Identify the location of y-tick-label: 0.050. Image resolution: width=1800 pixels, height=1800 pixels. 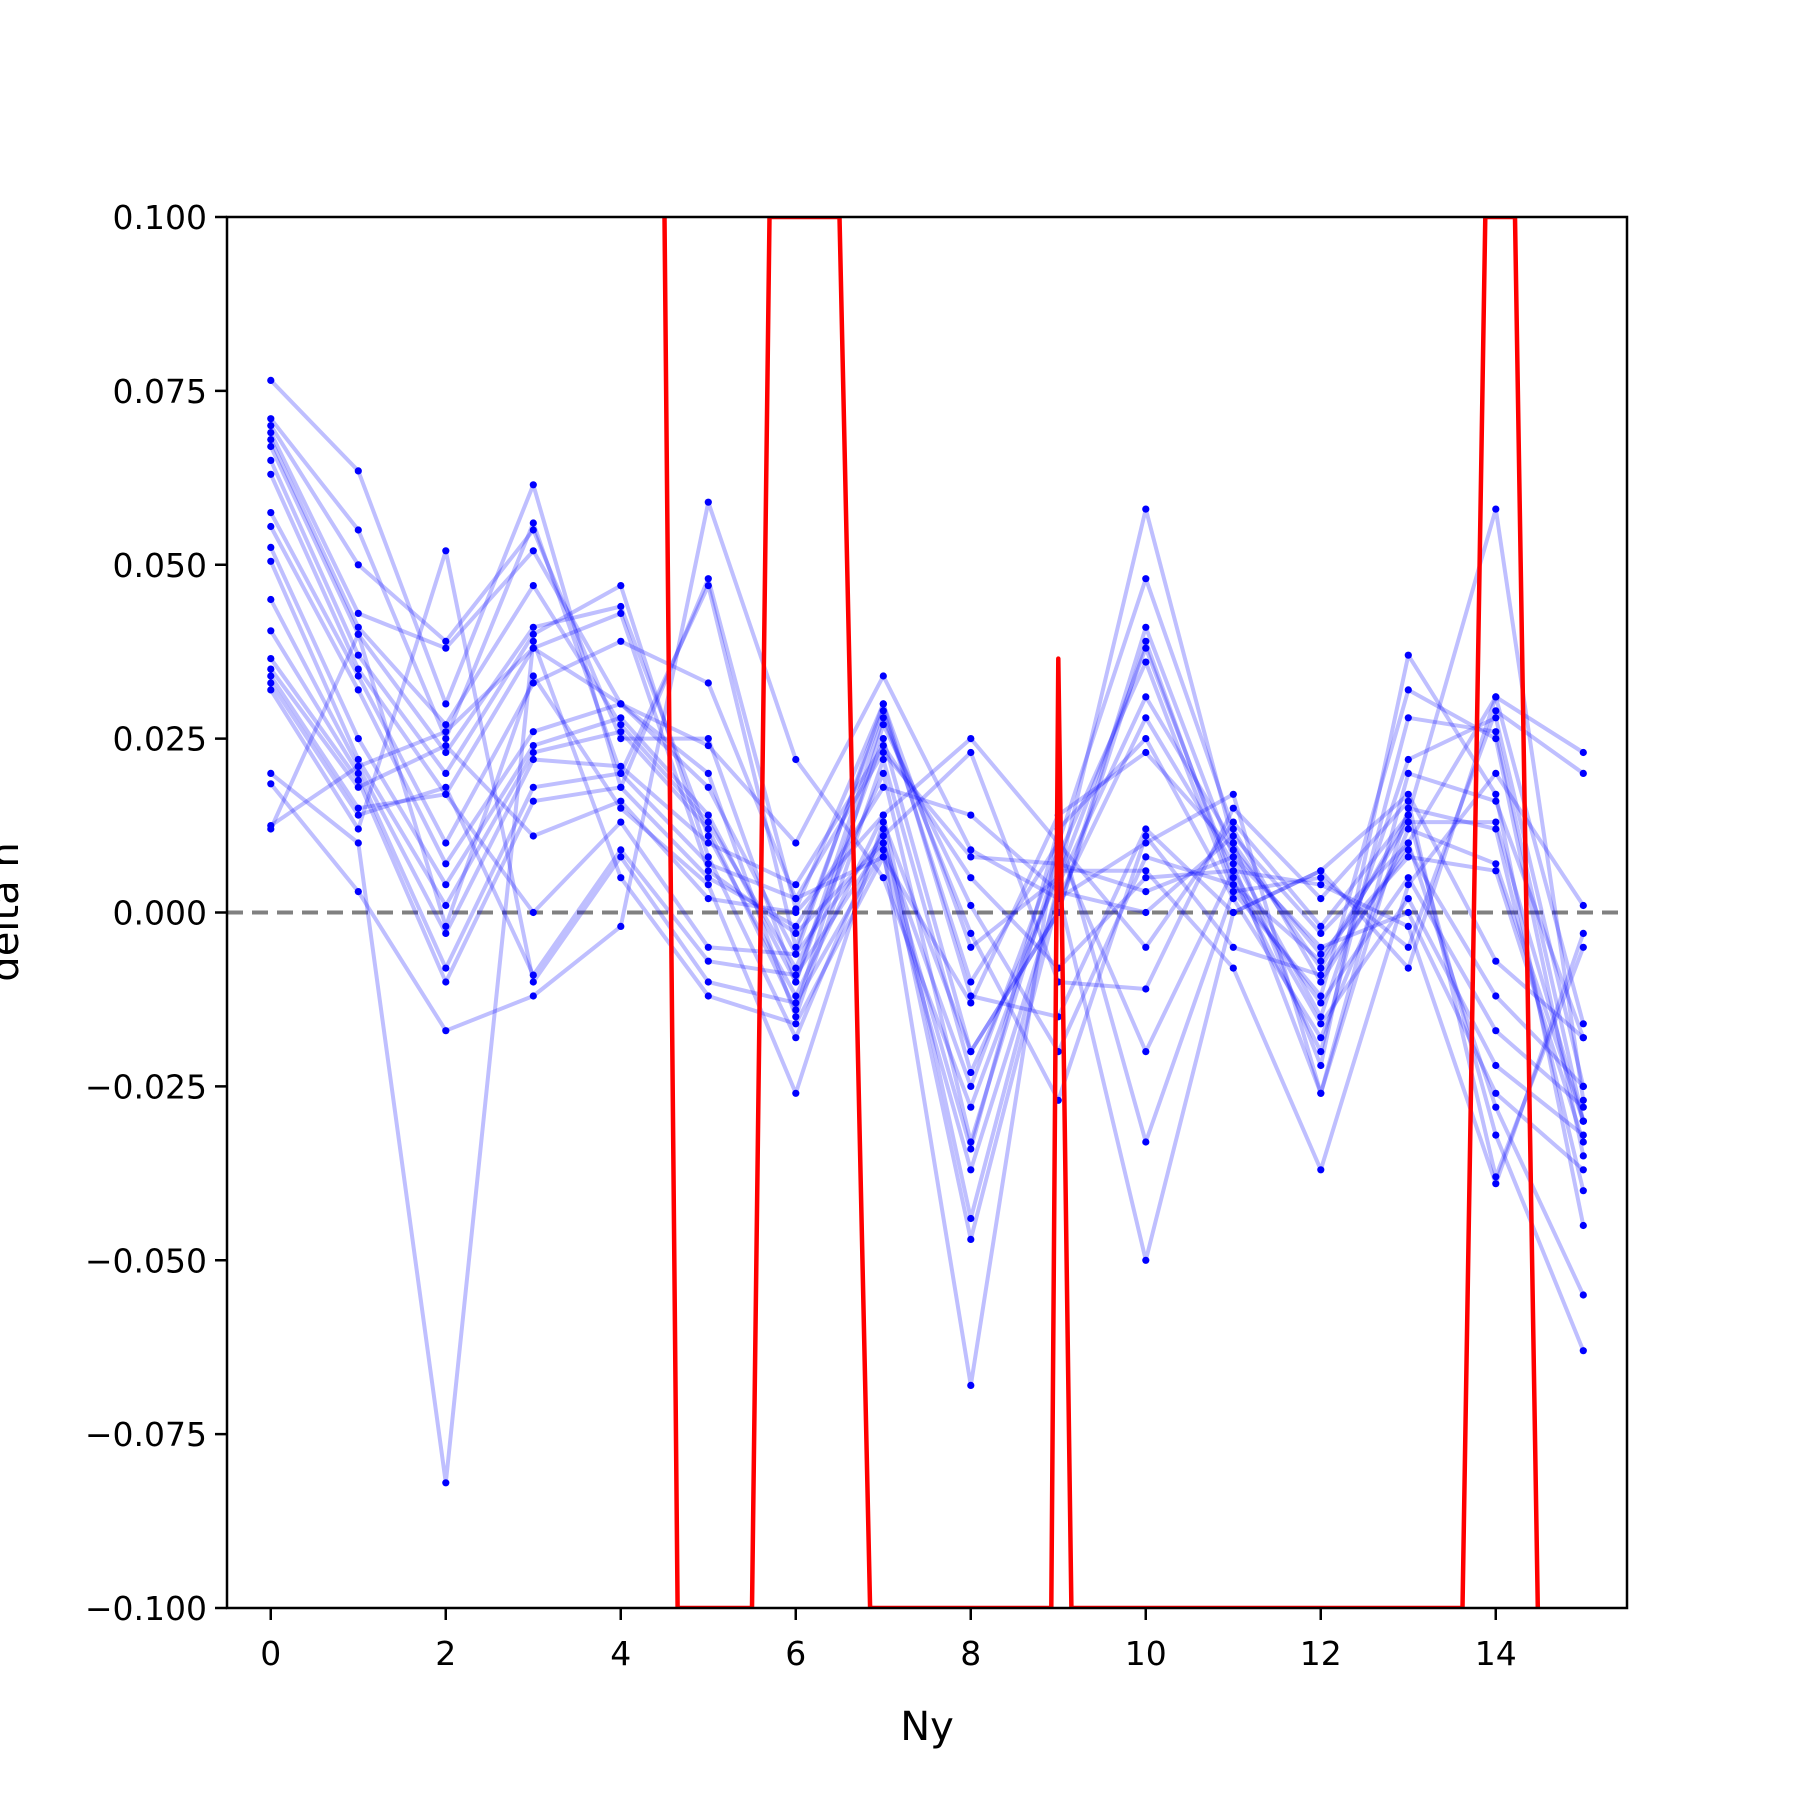
(160, 565).